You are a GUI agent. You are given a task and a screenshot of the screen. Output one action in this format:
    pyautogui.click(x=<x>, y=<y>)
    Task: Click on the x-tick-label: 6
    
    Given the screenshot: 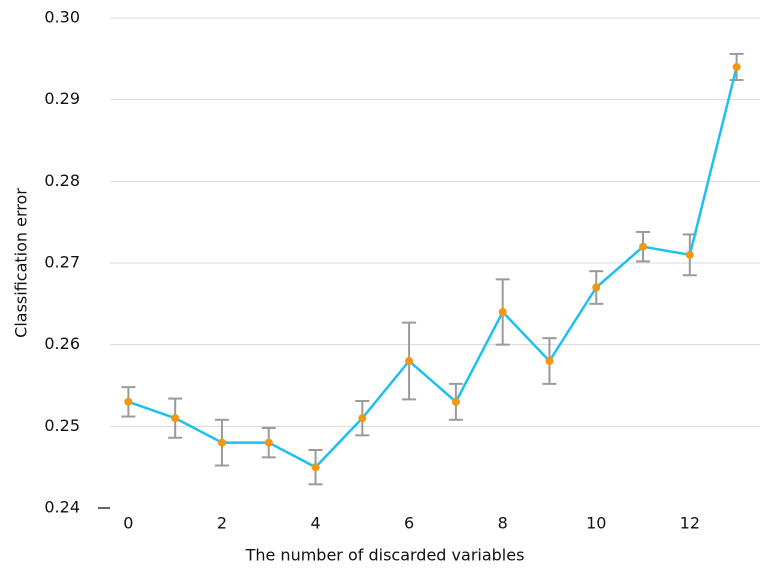 What is the action you would take?
    pyautogui.click(x=409, y=523)
    